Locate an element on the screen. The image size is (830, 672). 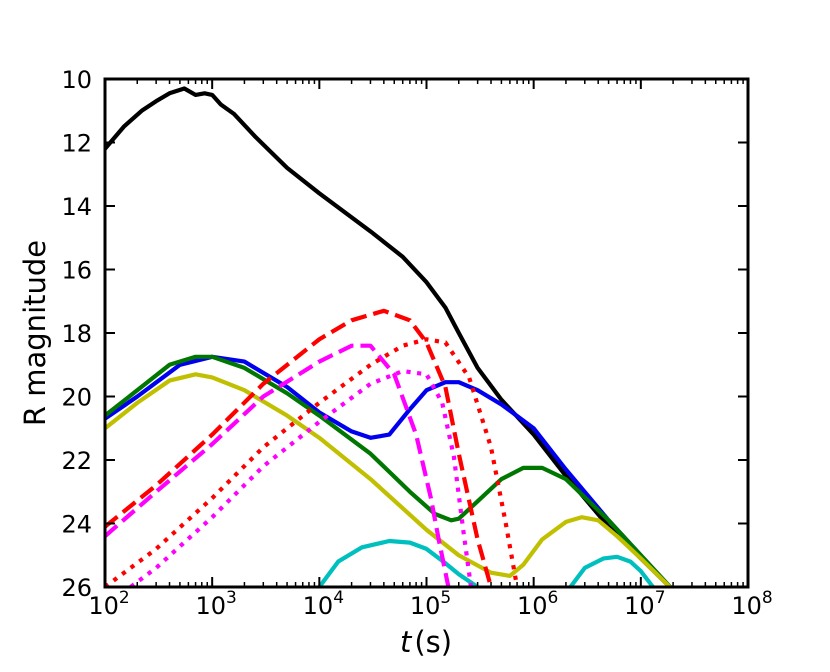
x-axis-label: t (s) is located at coordinates (426, 642).